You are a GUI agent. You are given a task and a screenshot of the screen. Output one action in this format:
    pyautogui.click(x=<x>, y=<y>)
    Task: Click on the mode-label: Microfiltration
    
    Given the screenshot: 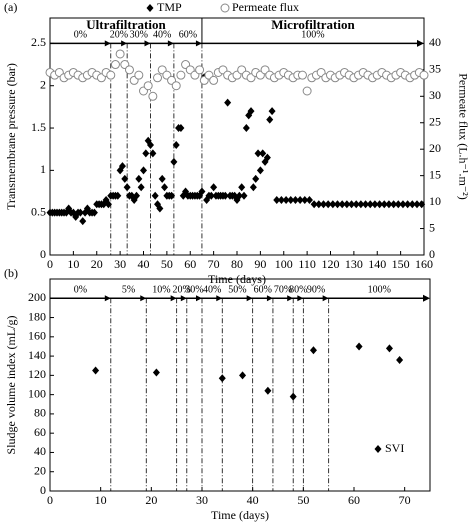 What is the action you would take?
    pyautogui.click(x=313, y=24)
    